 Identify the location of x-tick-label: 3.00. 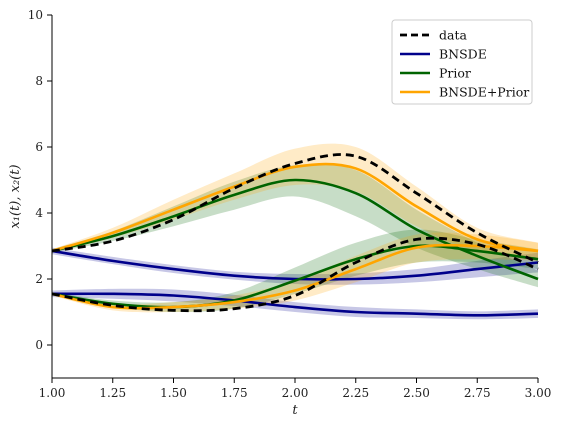
(538, 393).